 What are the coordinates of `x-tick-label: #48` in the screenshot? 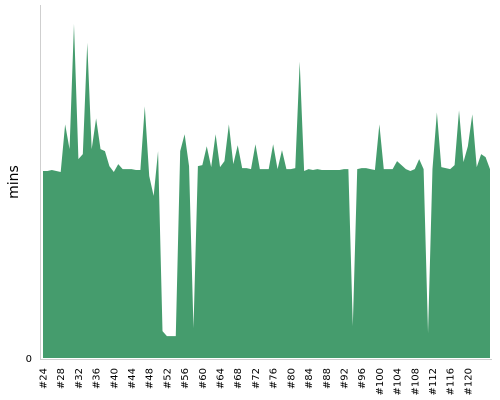 It's located at (150, 378).